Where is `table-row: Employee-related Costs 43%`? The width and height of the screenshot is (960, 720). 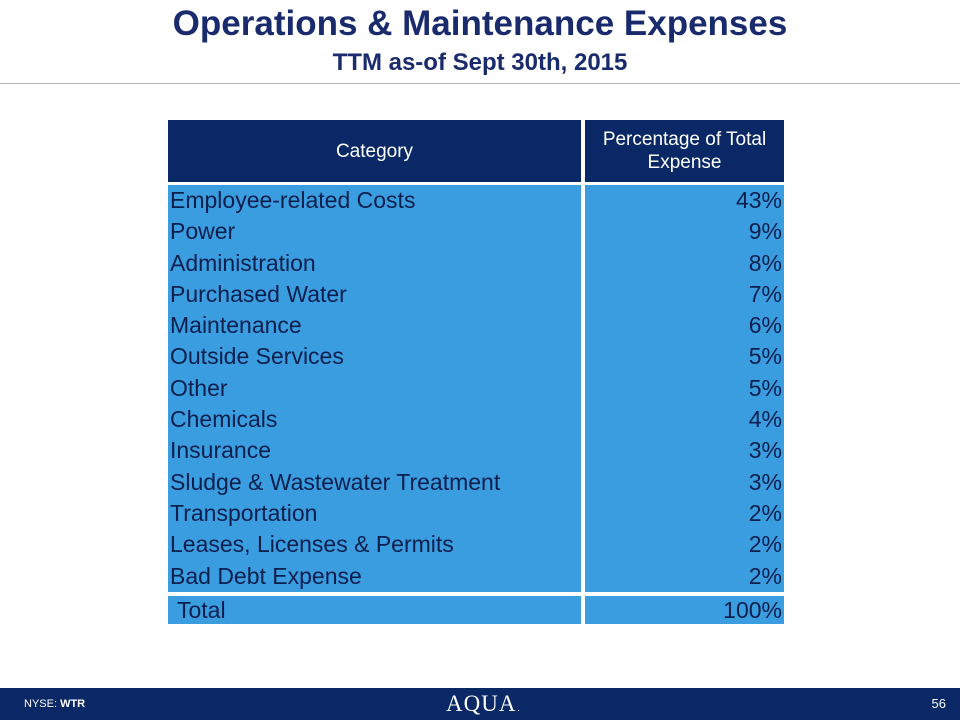 table-row: Employee-related Costs 43% is located at coordinates (476, 199).